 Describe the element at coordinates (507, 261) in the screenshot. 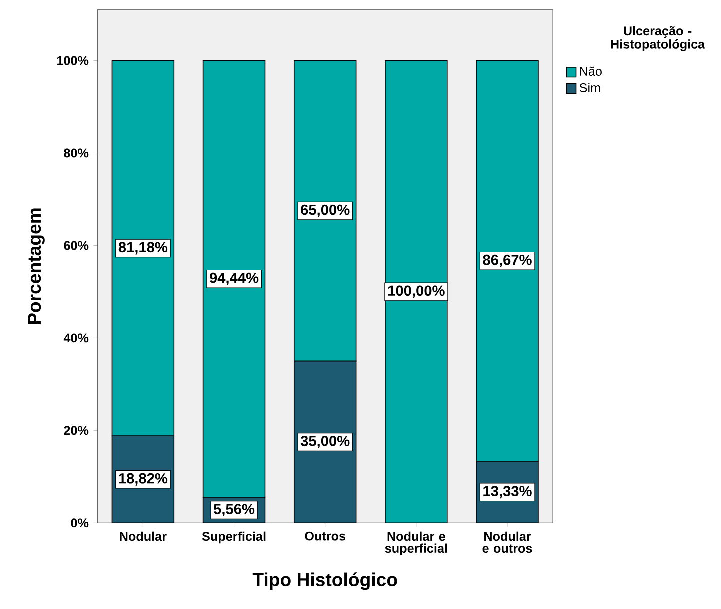

I see `data-label: 86,67%` at that location.